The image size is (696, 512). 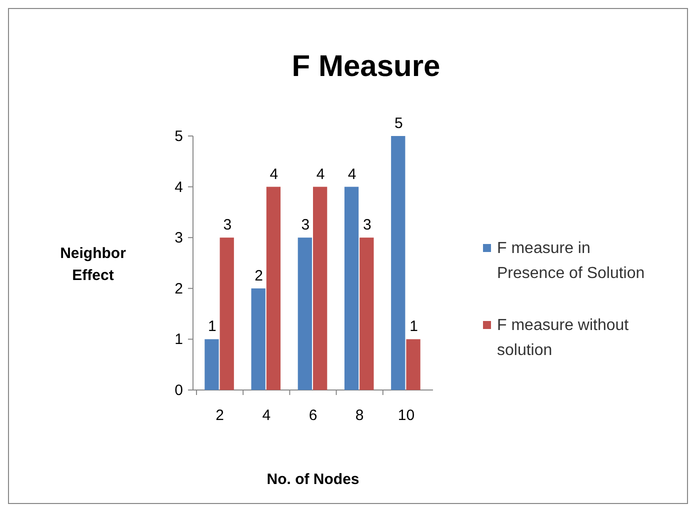 I want to click on y-tick-label: 5, so click(x=178, y=136).